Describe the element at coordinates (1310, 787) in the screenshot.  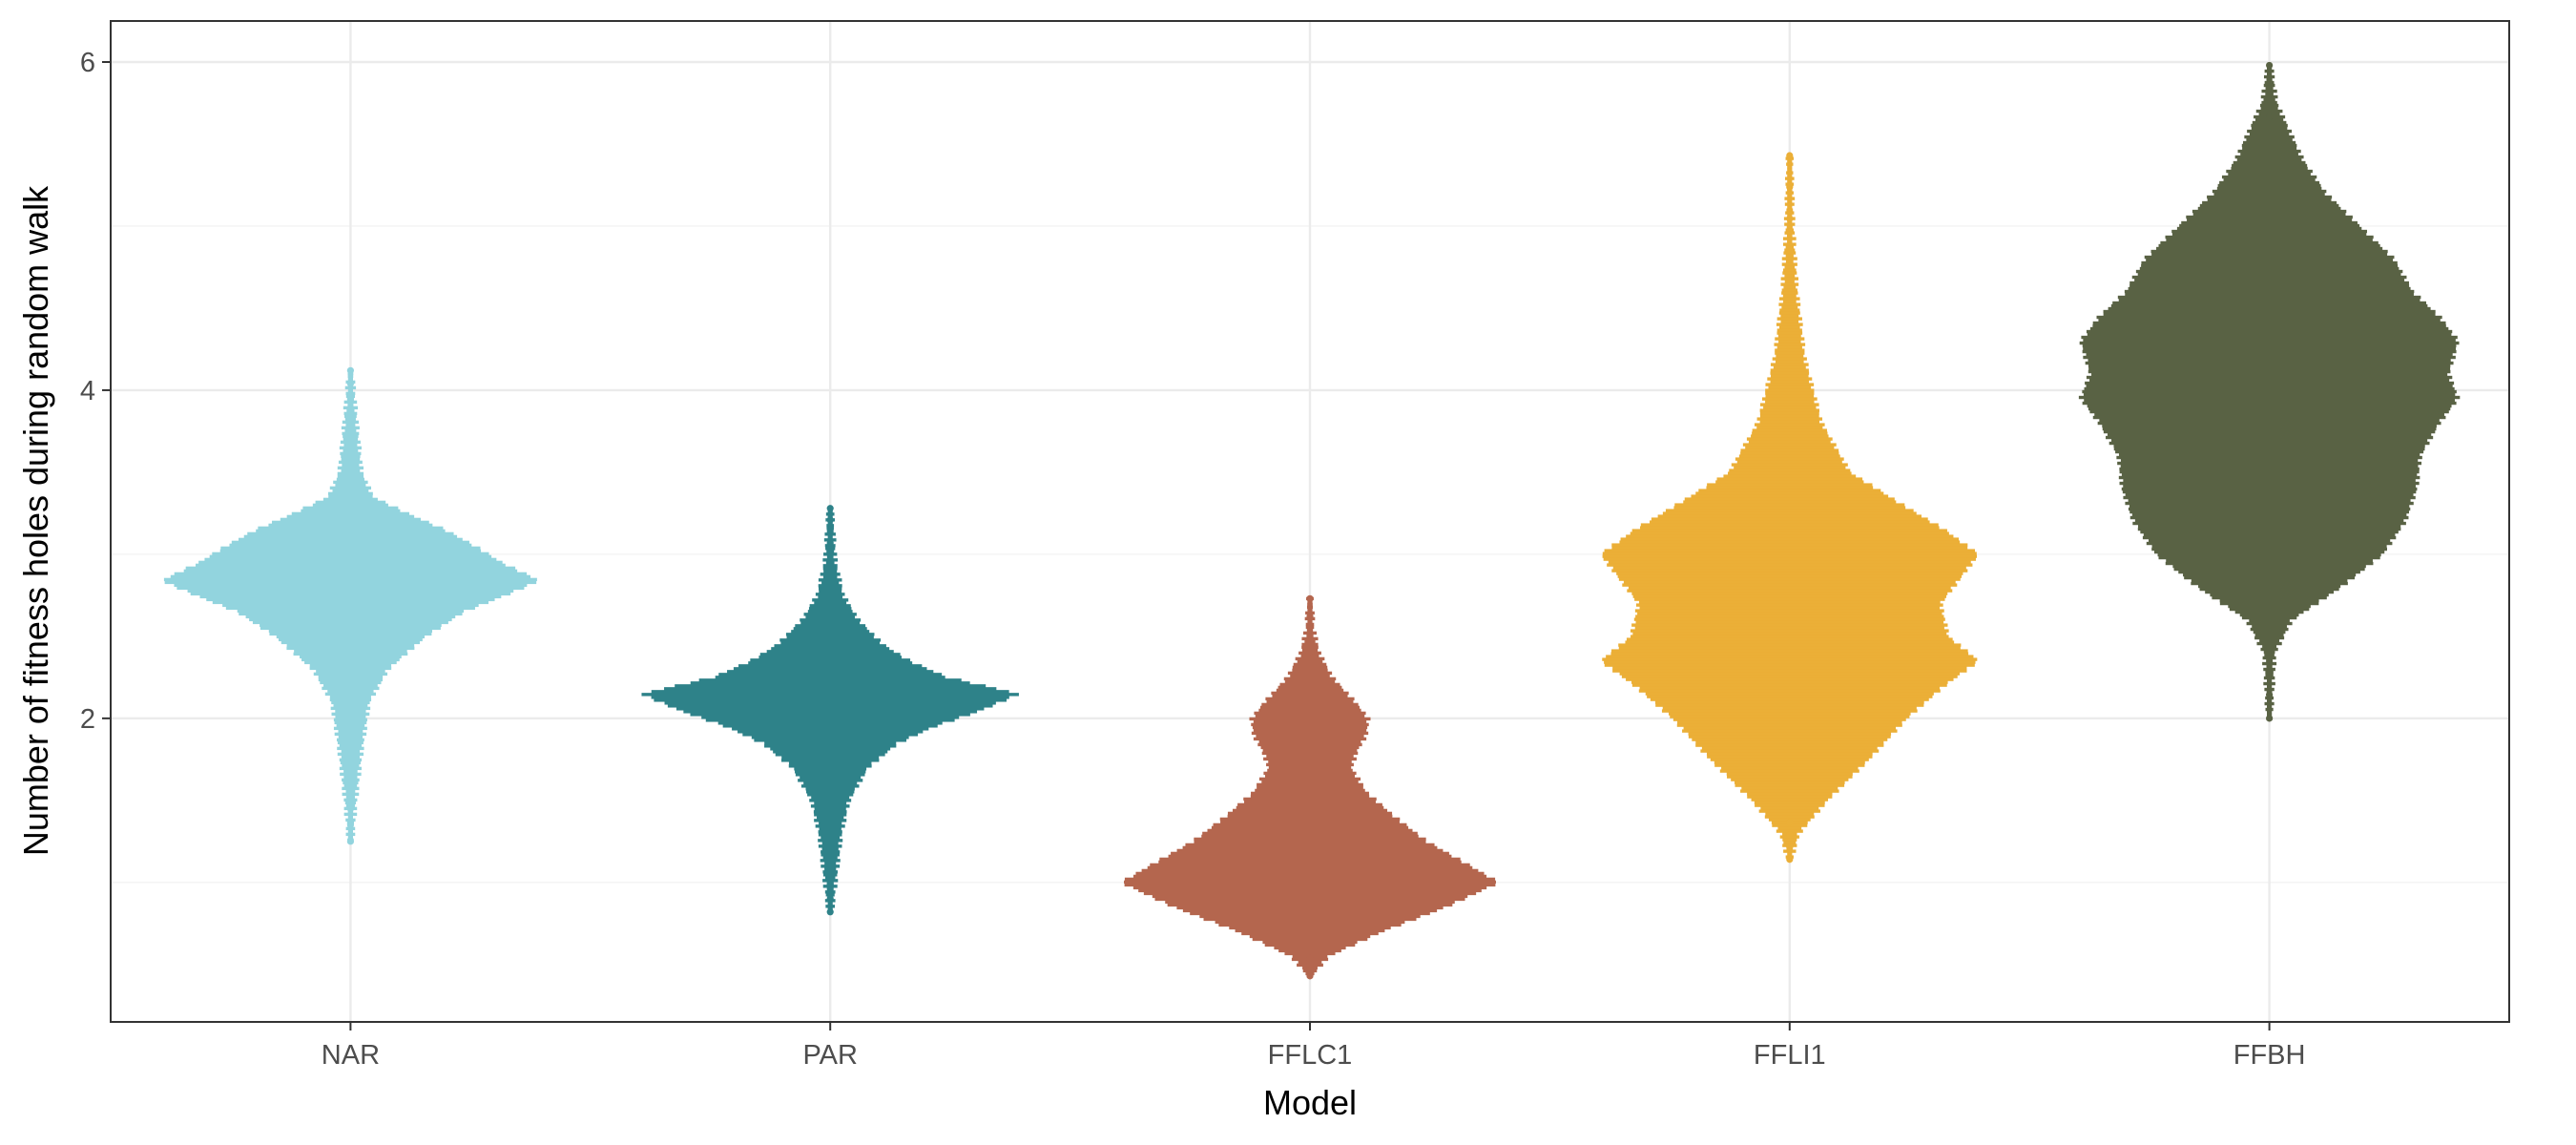
I see `swarm-fflc1` at that location.